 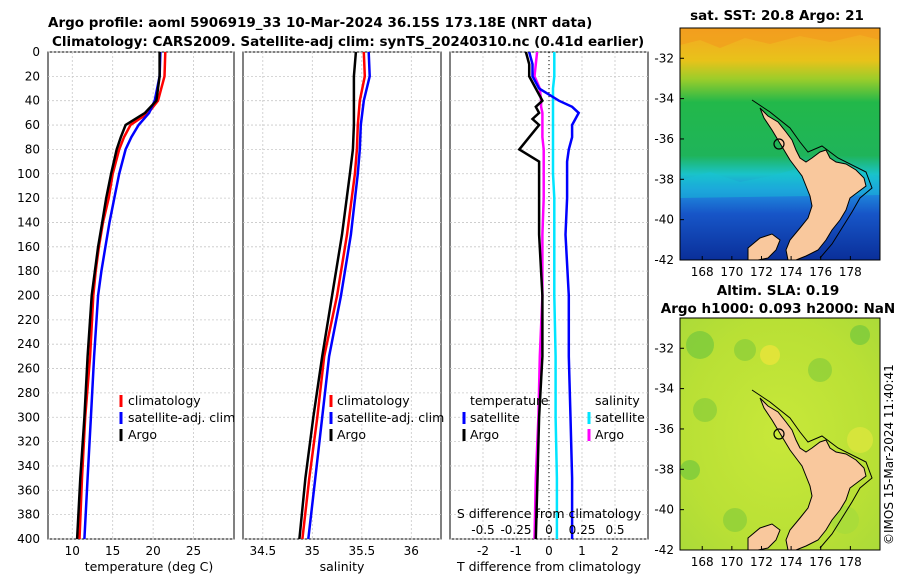 I want to click on s-difference-xlabel: S difference from climatology, so click(x=549, y=513).